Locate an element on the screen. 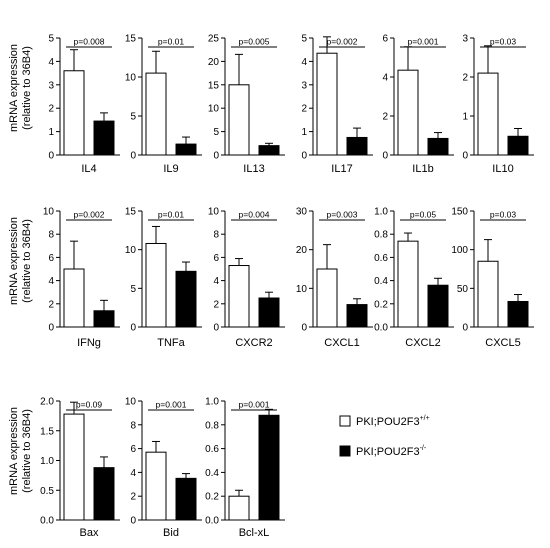 The image size is (550, 548). il17-tick-label: 4 is located at coordinates (304, 62).